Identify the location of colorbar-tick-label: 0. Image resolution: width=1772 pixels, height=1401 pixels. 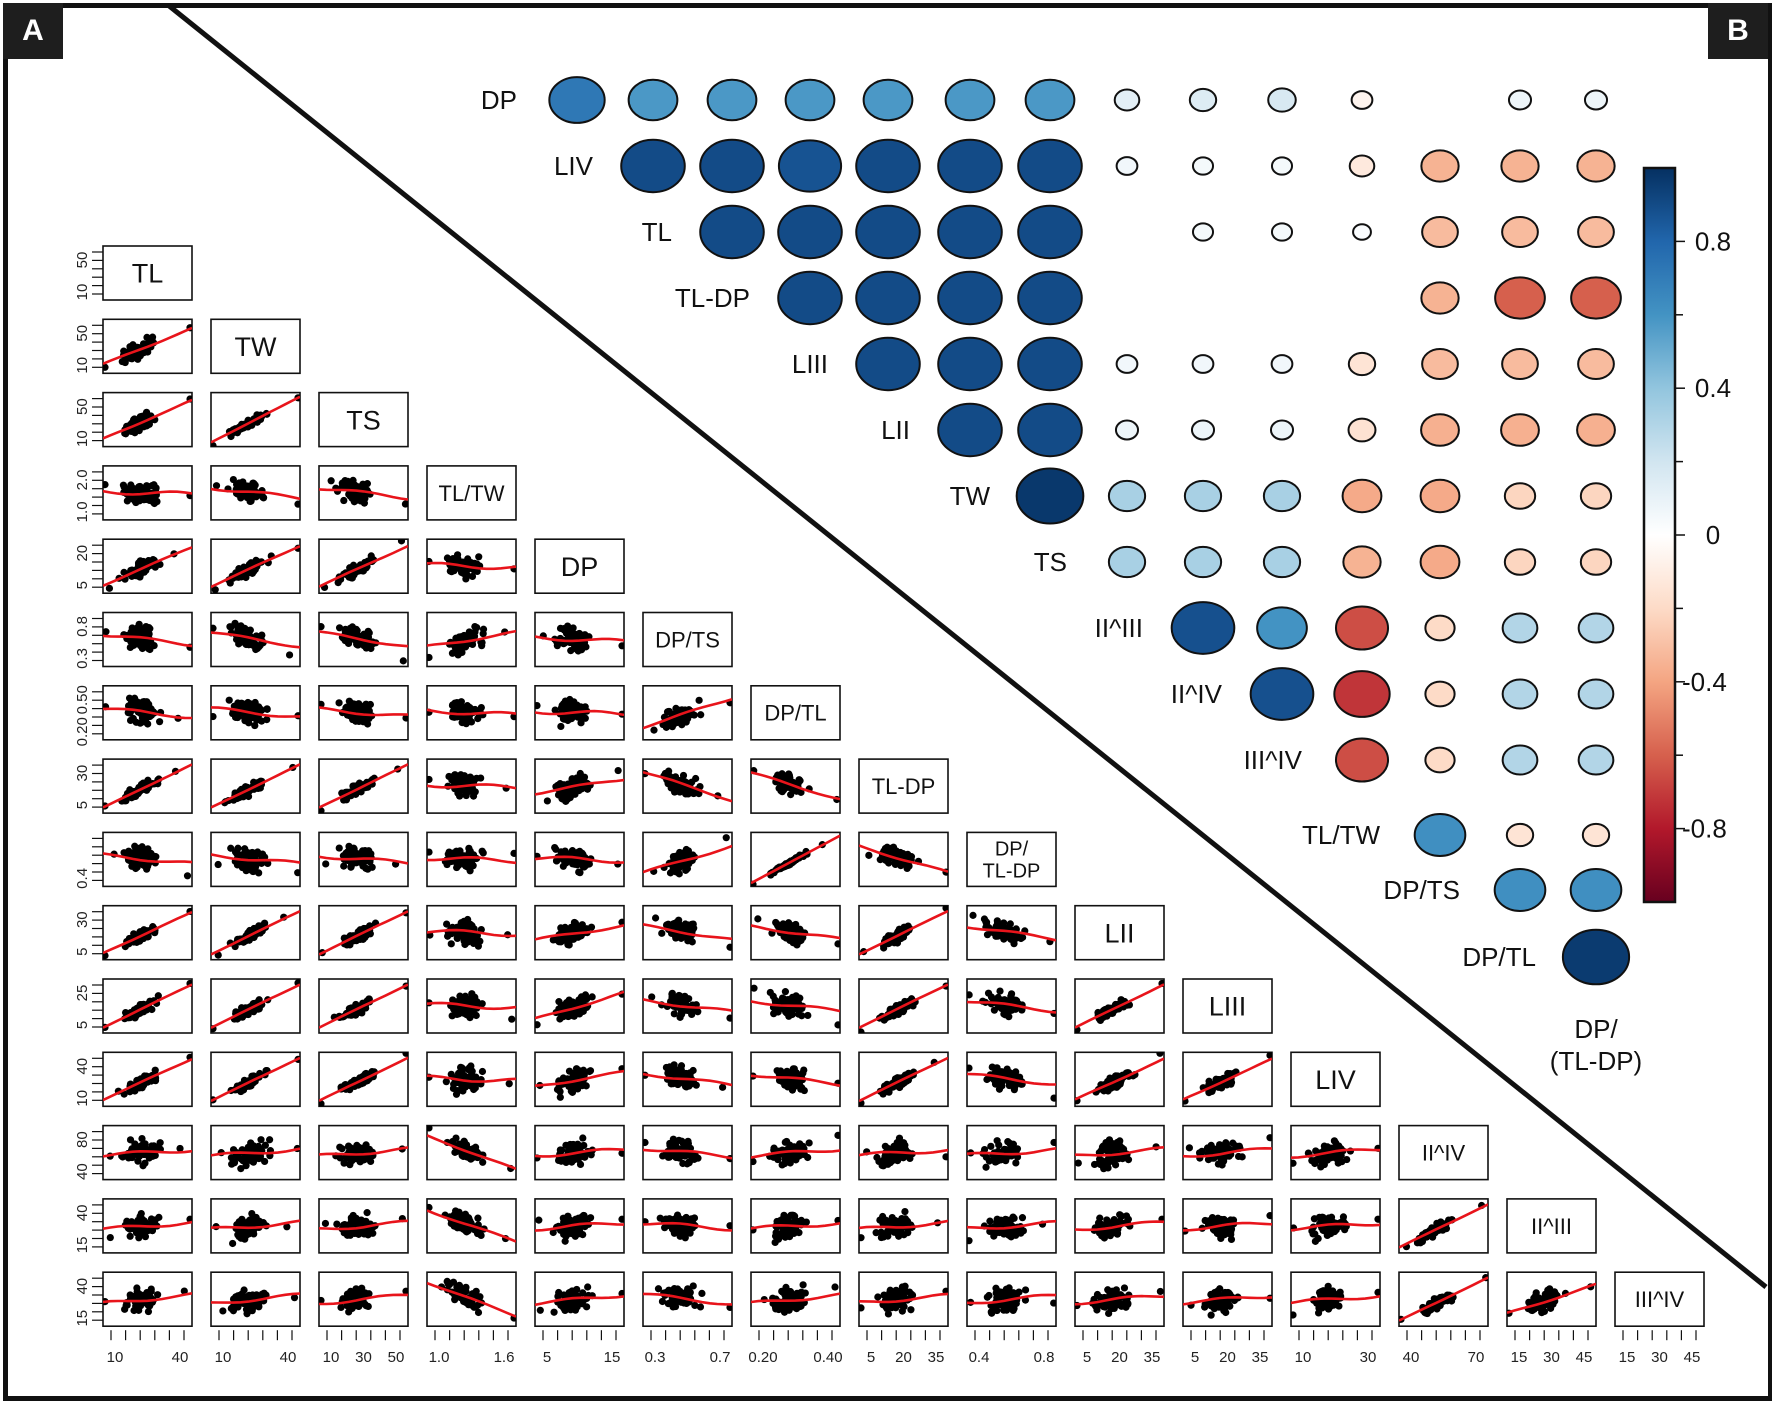
(1713, 535).